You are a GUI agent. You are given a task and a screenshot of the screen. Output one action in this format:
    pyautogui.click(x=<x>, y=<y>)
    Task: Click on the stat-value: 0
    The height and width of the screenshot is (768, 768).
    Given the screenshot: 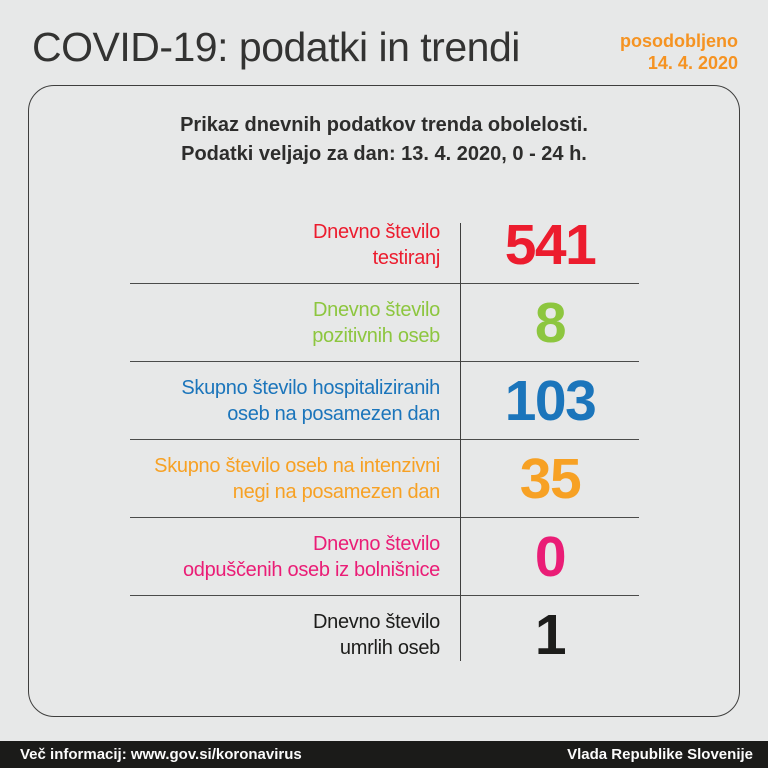 What is the action you would take?
    pyautogui.click(x=550, y=556)
    